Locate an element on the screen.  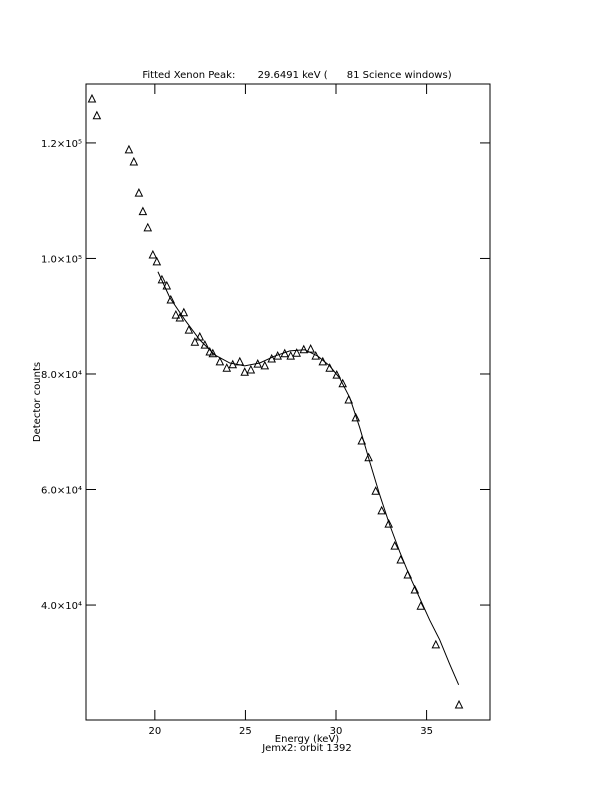
subtitle: Jemx2: orbit 1392 is located at coordinates (306, 748).